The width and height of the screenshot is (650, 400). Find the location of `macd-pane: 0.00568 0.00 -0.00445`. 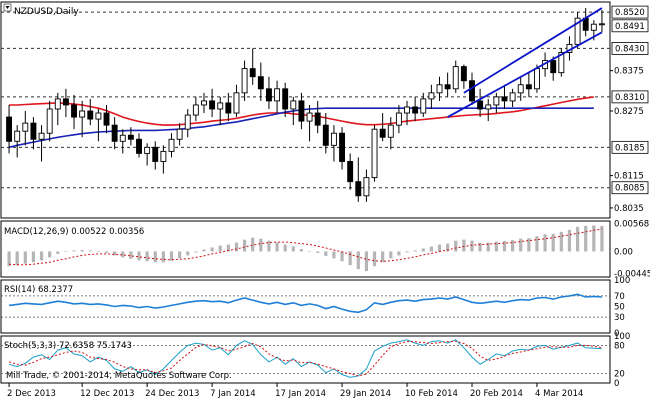

macd-pane: 0.00568 0.00 -0.00445 is located at coordinates (328, 249).